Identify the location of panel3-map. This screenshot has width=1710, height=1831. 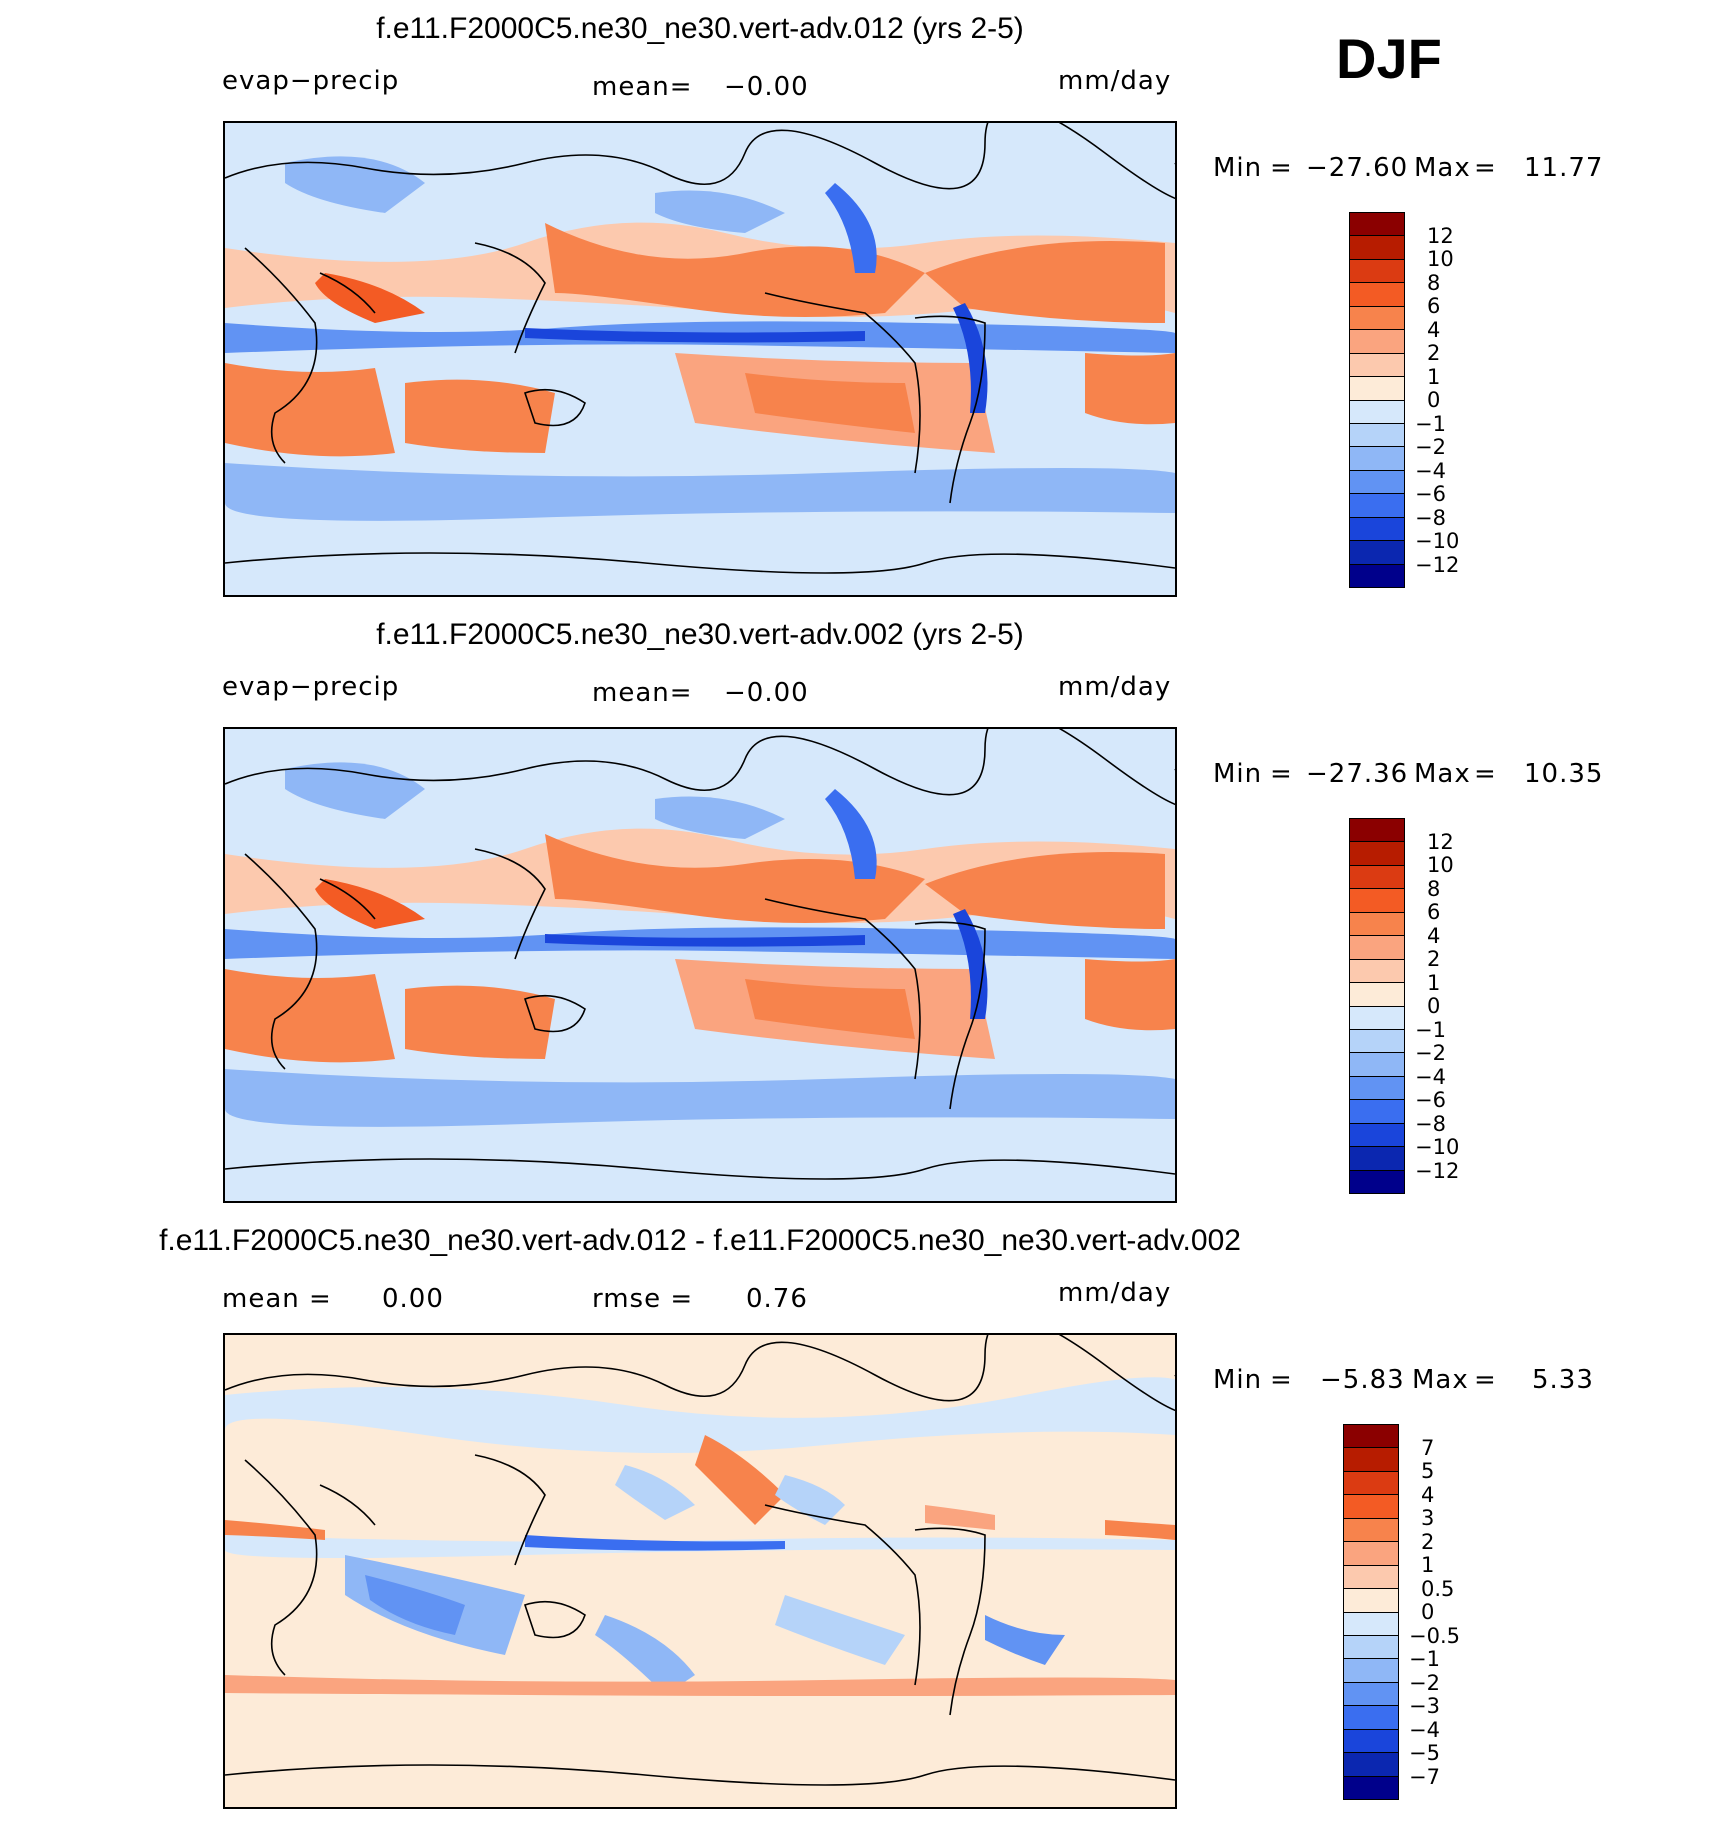
(700, 1571).